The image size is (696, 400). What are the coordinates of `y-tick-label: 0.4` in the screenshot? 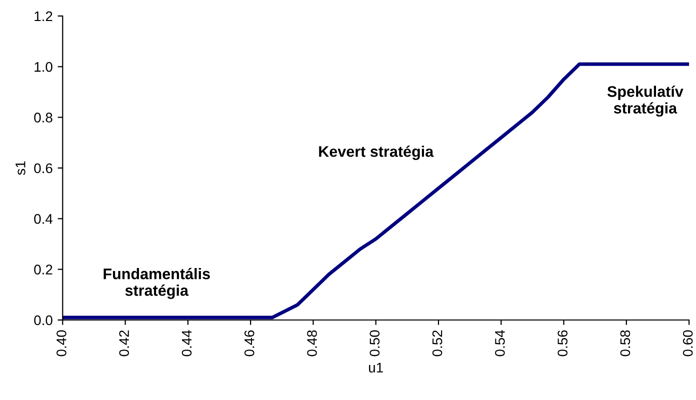 It's located at (43, 219).